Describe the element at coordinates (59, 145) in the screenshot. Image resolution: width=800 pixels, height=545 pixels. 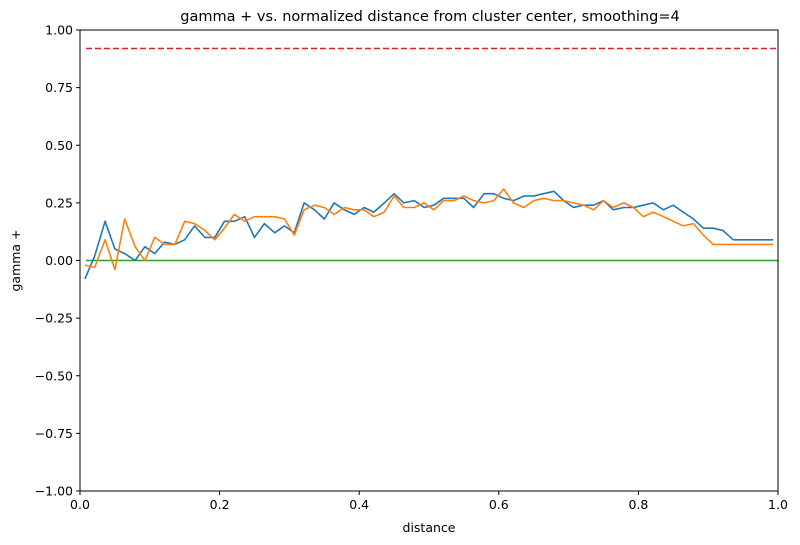
I see `y-tick-label: 0.50` at that location.